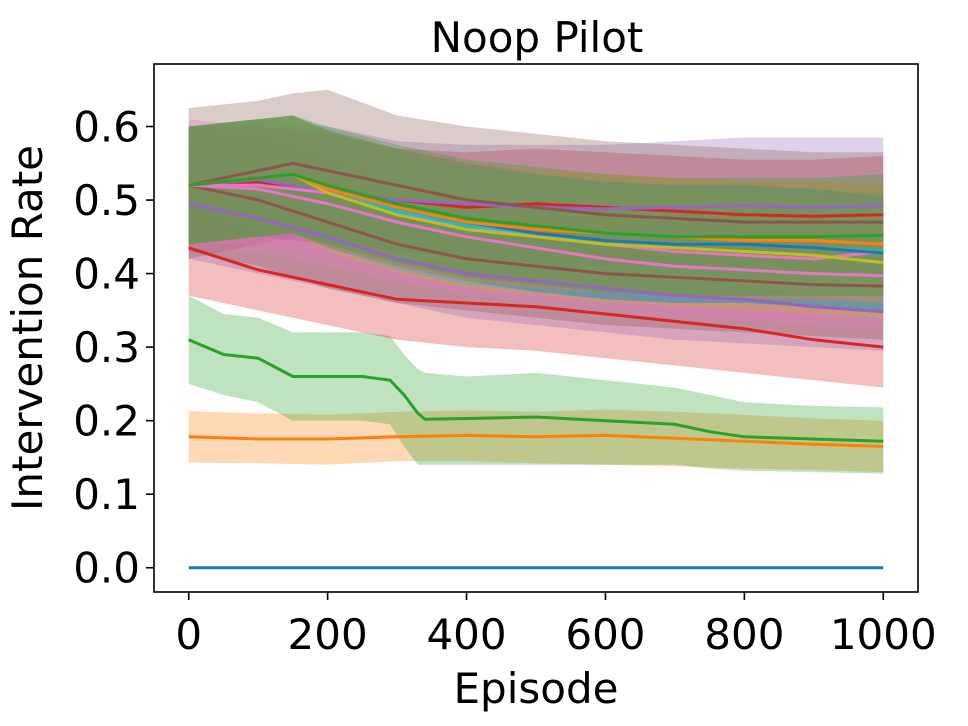  I want to click on x-axis-label: Episode, so click(536, 688).